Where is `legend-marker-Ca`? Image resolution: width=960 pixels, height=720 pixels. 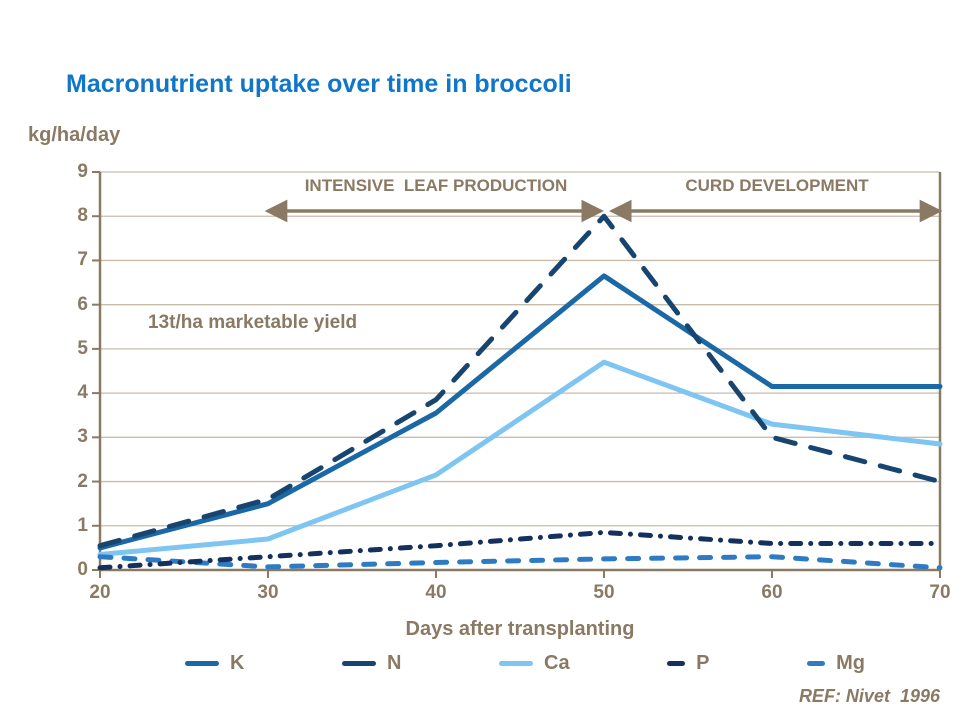
legend-marker-Ca is located at coordinates (516, 663).